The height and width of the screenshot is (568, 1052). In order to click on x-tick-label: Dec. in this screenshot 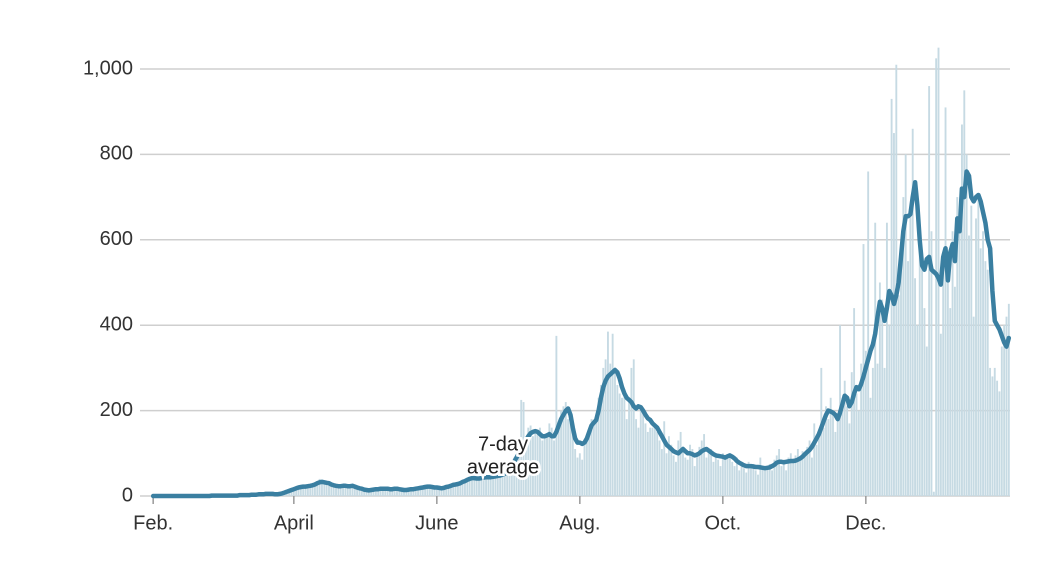, I will do `click(865, 523)`.